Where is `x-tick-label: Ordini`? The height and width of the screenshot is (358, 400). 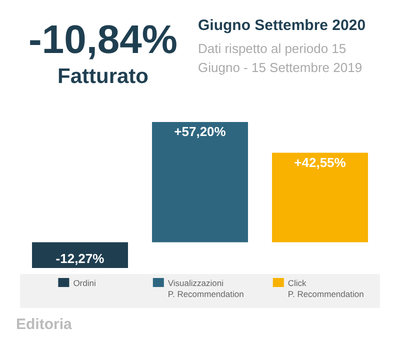
x-tick-label: Ordini is located at coordinates (84, 283).